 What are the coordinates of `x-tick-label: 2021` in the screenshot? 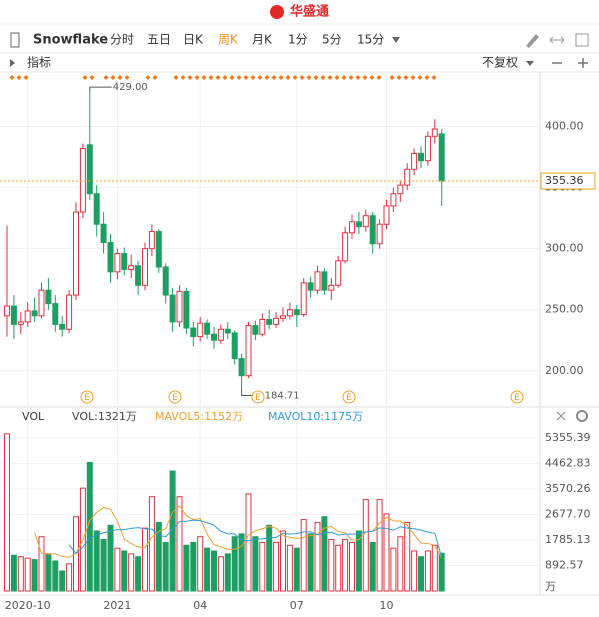 It's located at (117, 605).